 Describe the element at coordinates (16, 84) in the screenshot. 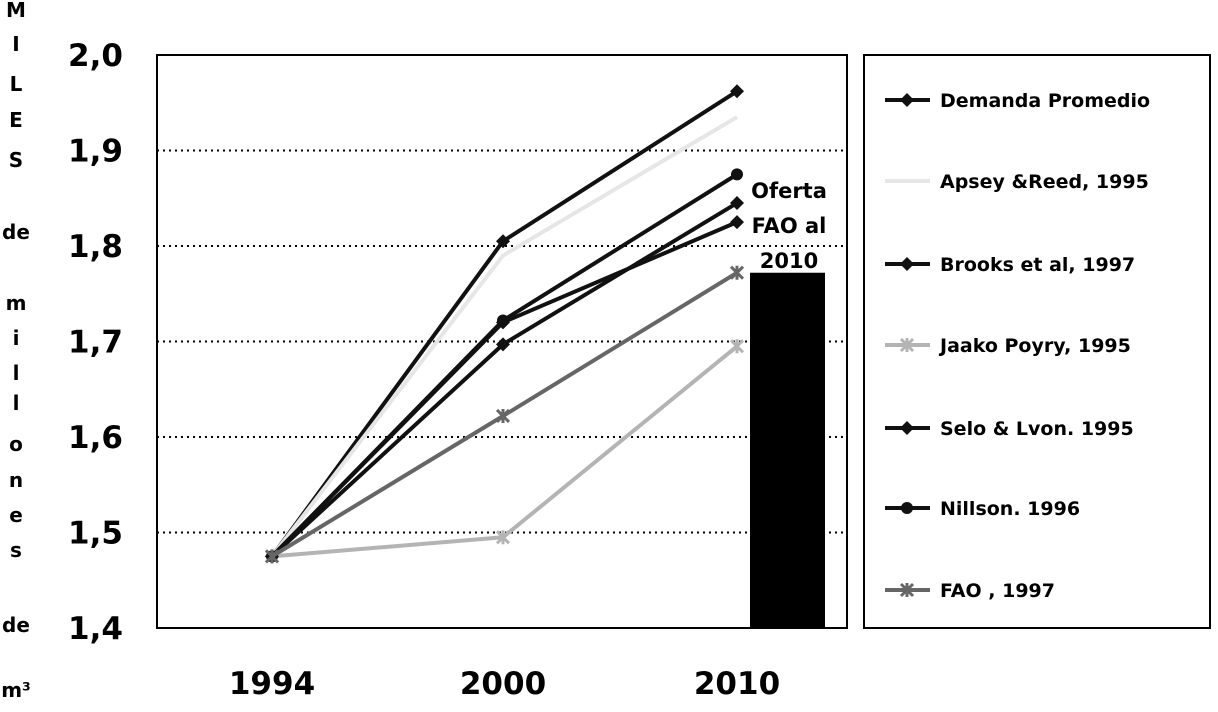

I see `y-axis-label-letter: L` at that location.